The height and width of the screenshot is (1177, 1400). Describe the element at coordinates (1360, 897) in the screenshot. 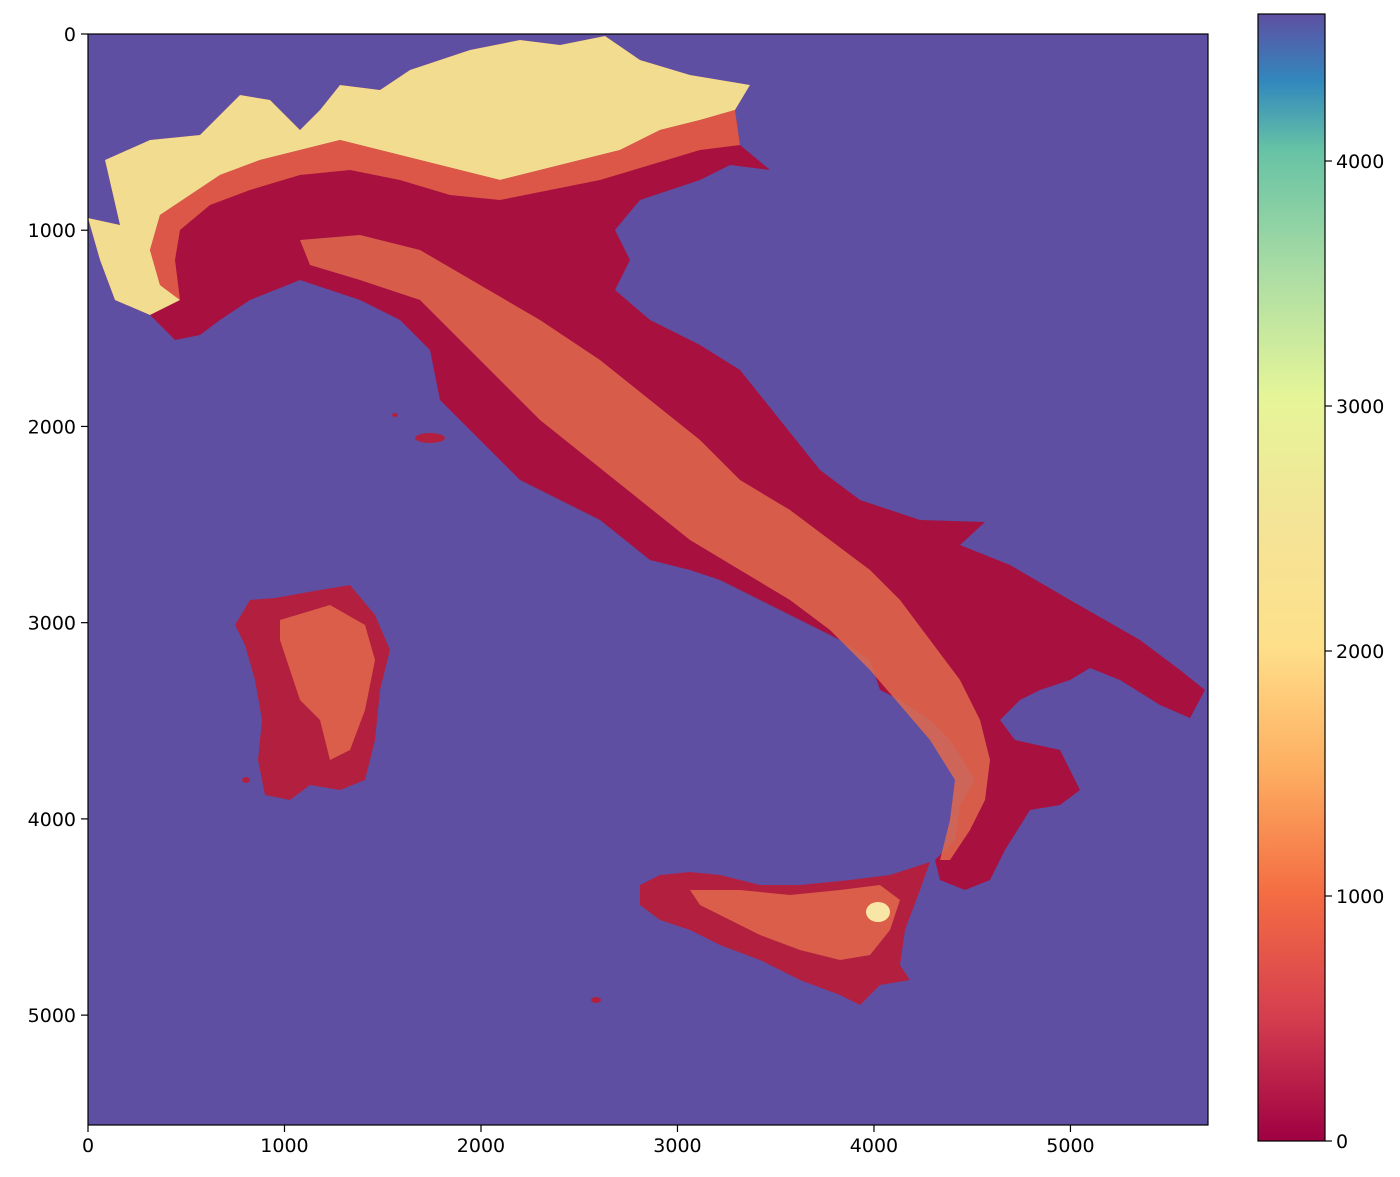

I see `colorbar-tick-label: 1000` at that location.